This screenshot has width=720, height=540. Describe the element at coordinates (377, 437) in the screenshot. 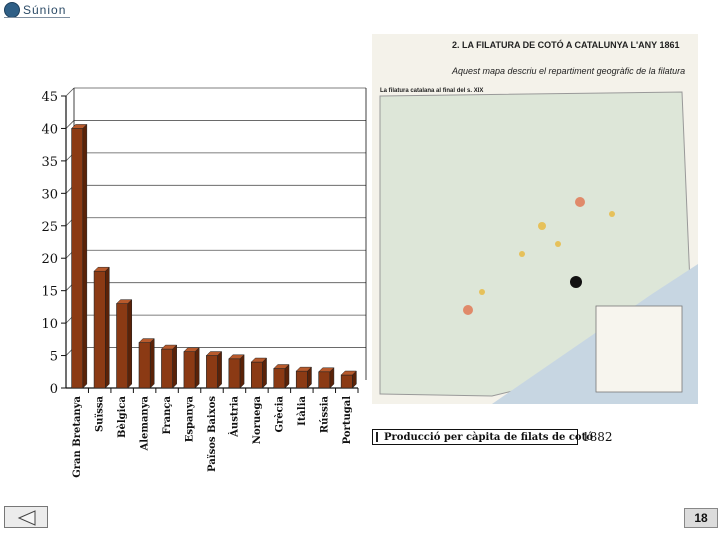

I see `legend-swatch` at that location.